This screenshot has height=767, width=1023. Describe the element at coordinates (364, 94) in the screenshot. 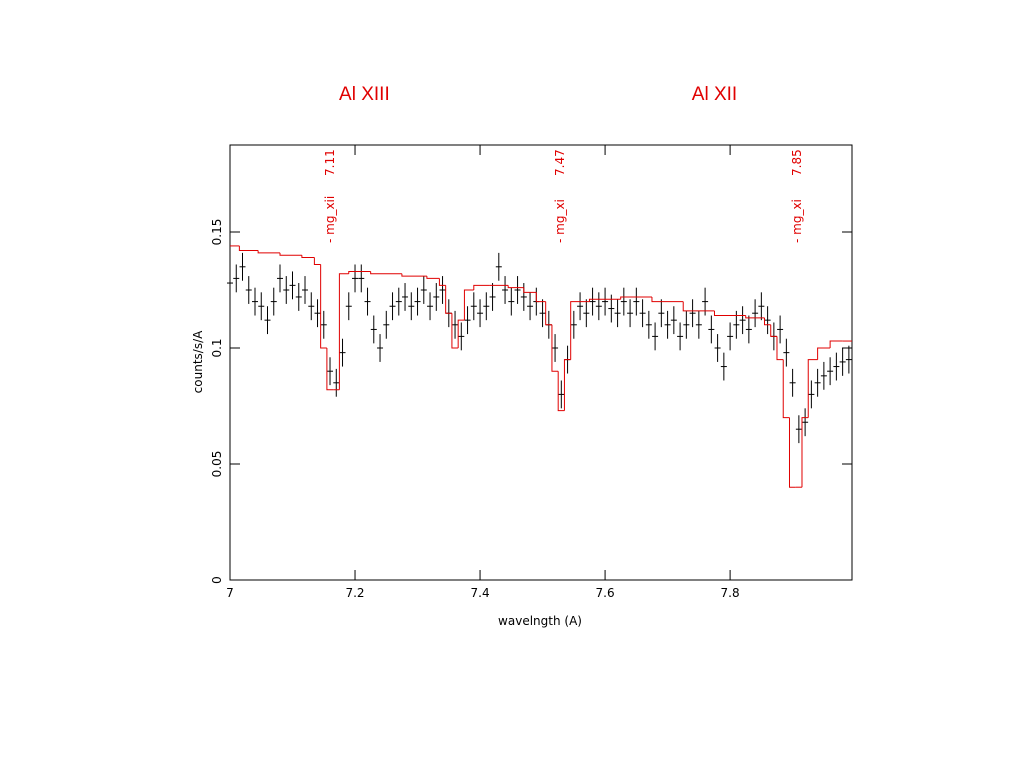

I see `annotation: Al XIII` at that location.